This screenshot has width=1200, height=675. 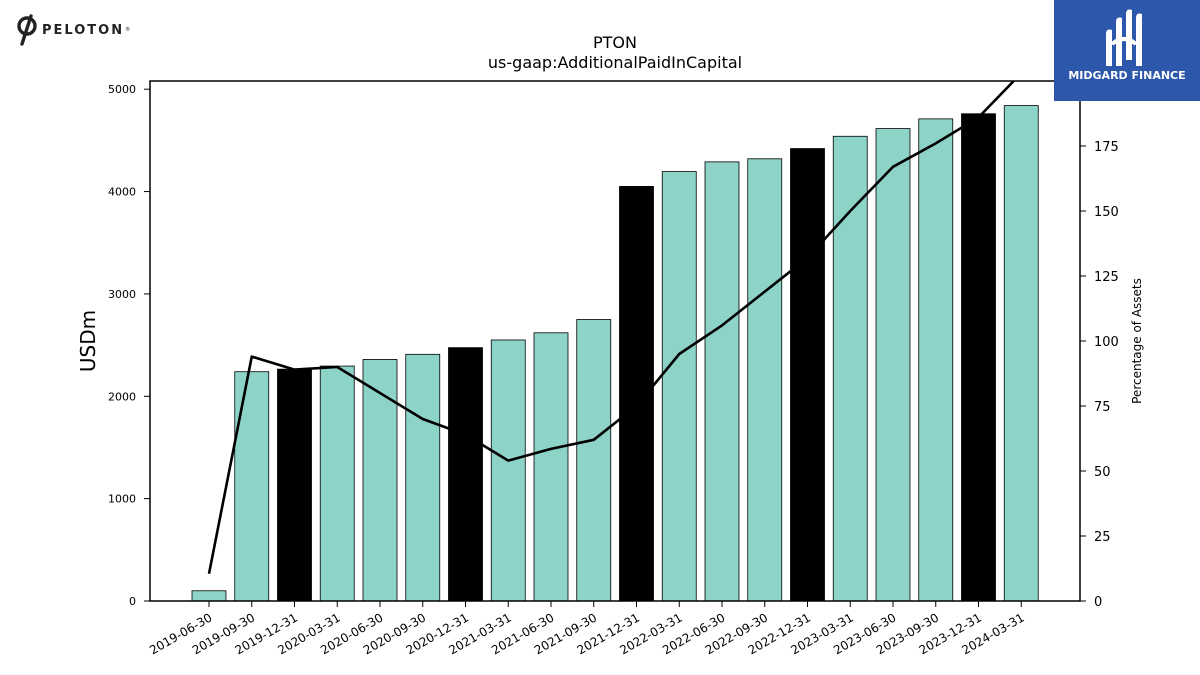 I want to click on peloton-logo: PELOTON ®, so click(x=72, y=30).